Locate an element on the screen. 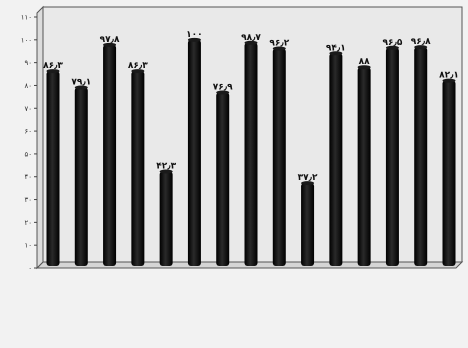 The width and height of the screenshot is (468, 348). bar-value-label: ۹۸٫۷ is located at coordinates (251, 38).